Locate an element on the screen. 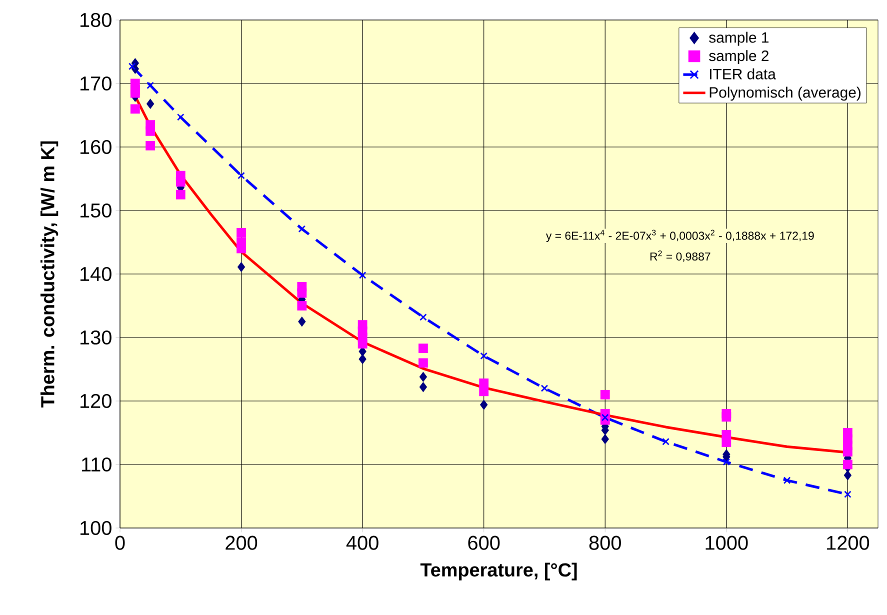  y-tick-label: 130 is located at coordinates (96, 337).